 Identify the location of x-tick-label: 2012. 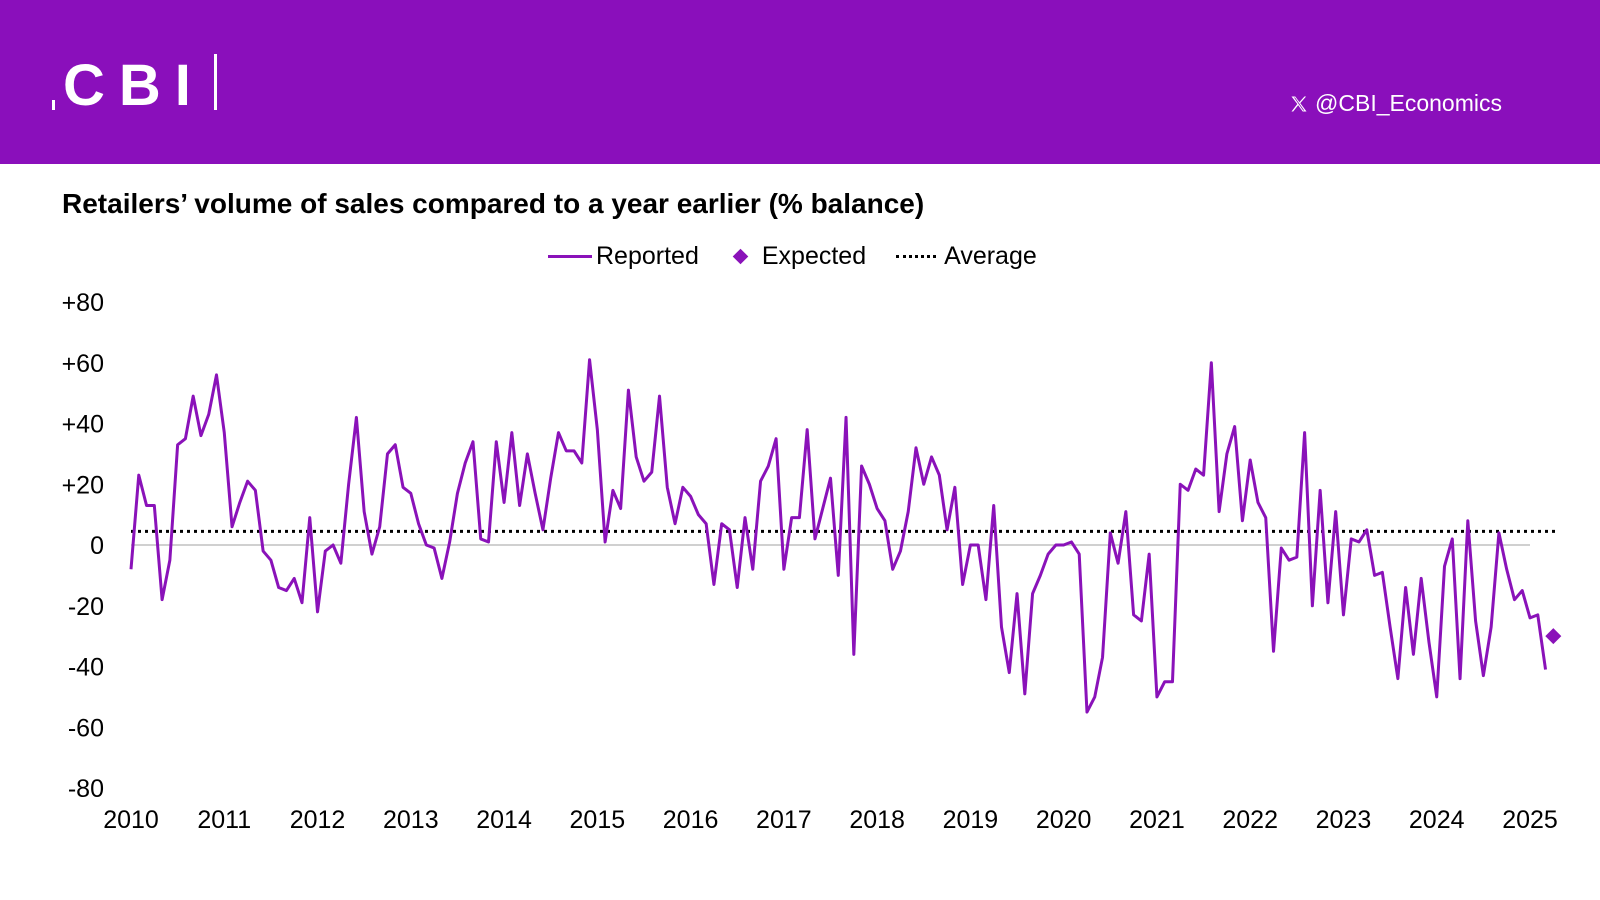
(318, 820).